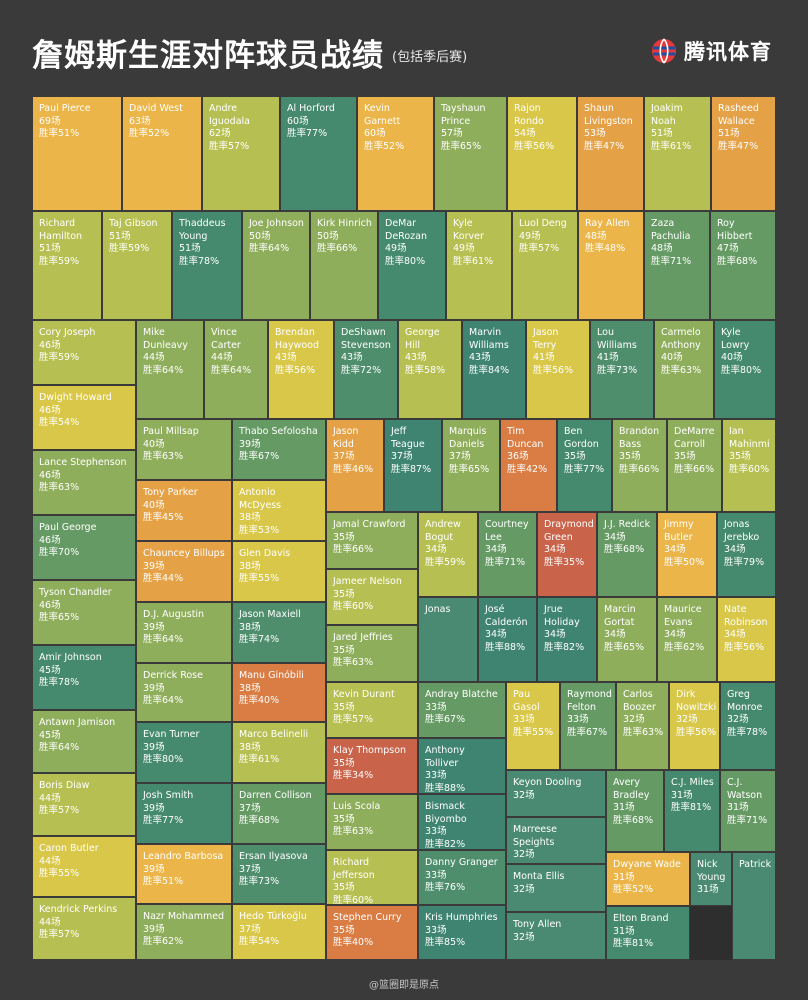 This screenshot has width=808, height=1000. Describe the element at coordinates (683, 616) in the screenshot. I see `tile-player-name: Maurice Evans` at that location.